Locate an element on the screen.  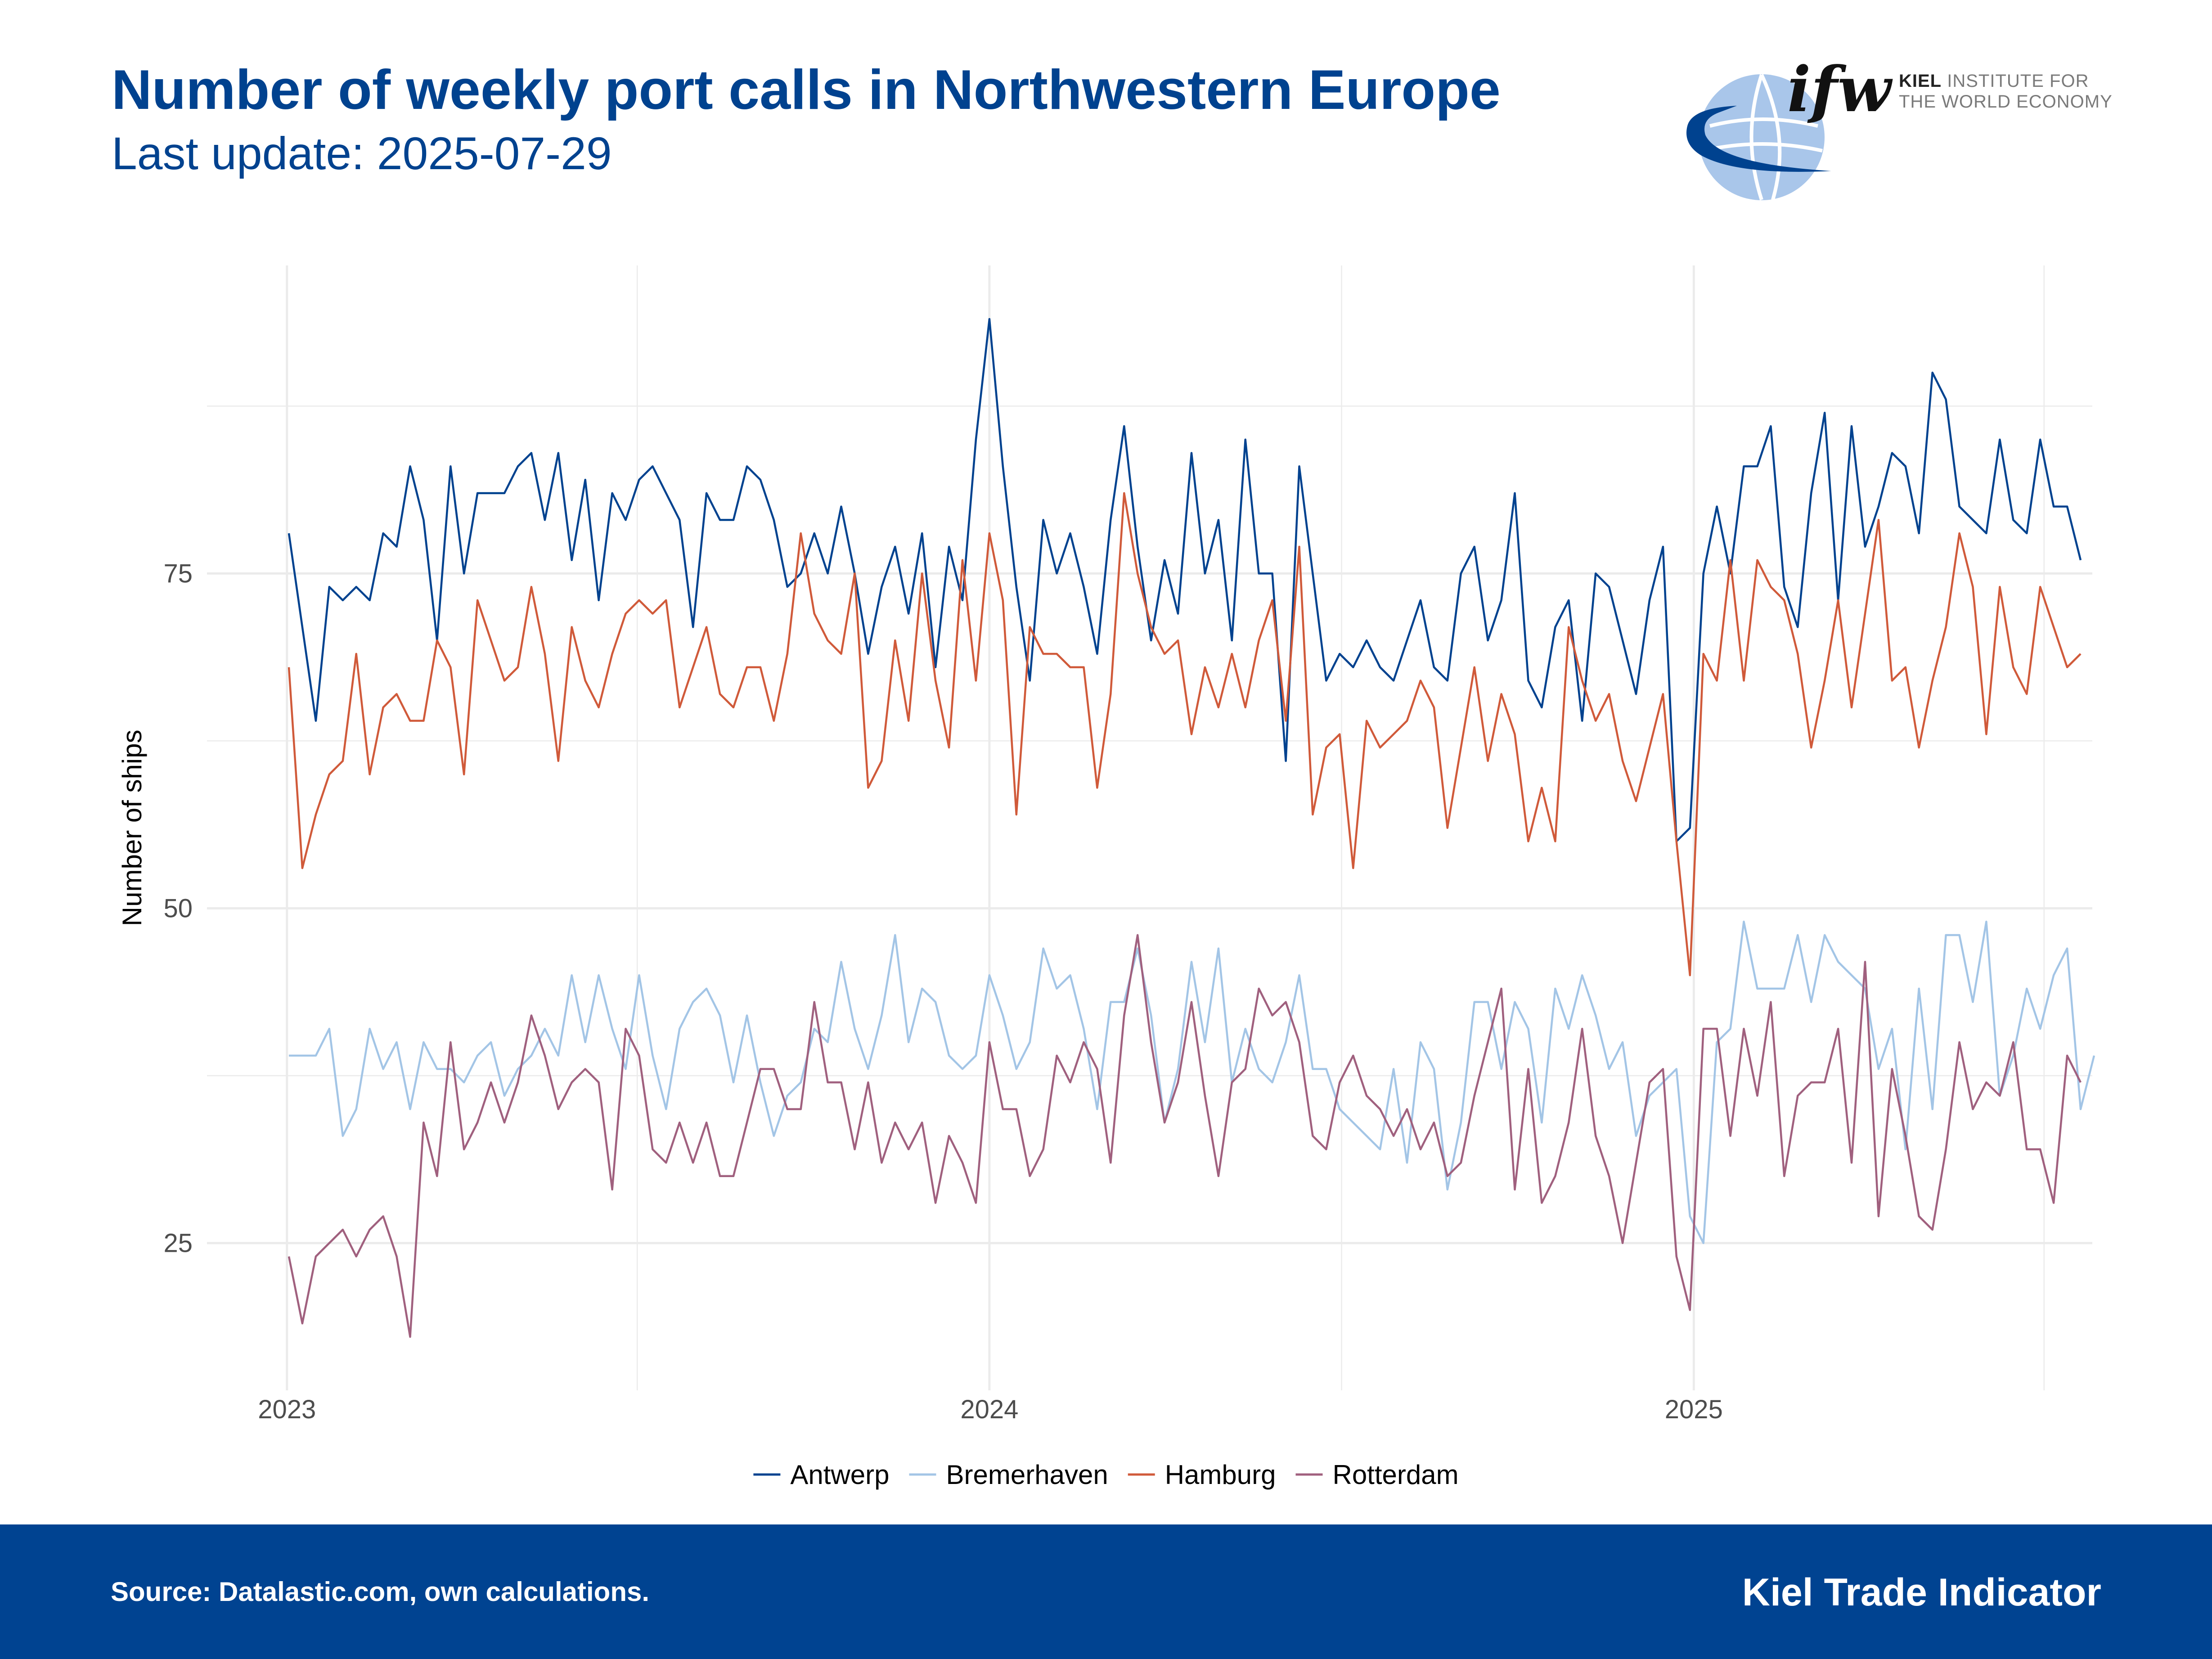
legend-label-bremerhaven: Bremerhaven is located at coordinates (1027, 1475).